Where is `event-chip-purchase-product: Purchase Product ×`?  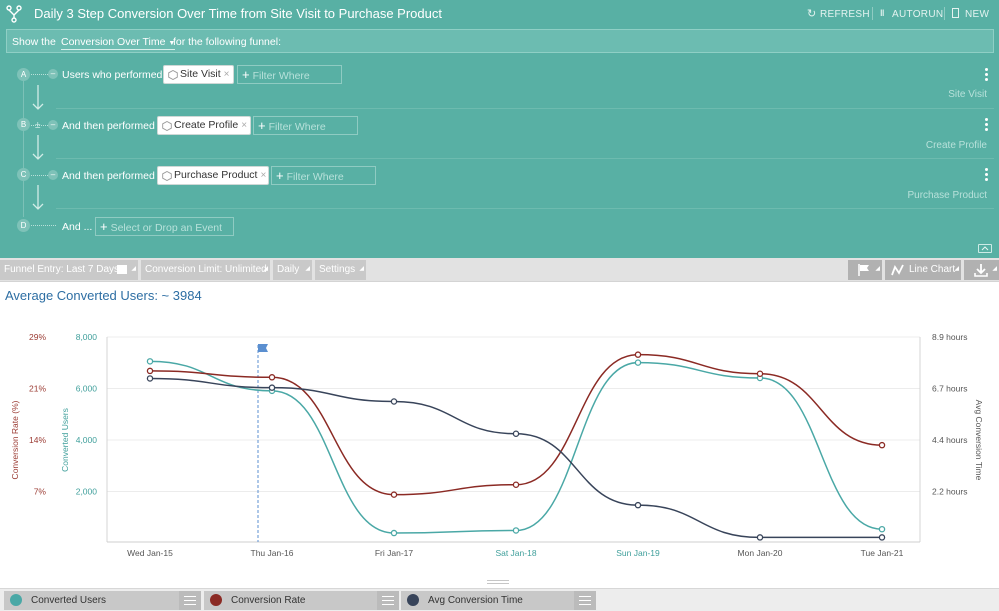 event-chip-purchase-product: Purchase Product × is located at coordinates (213, 175).